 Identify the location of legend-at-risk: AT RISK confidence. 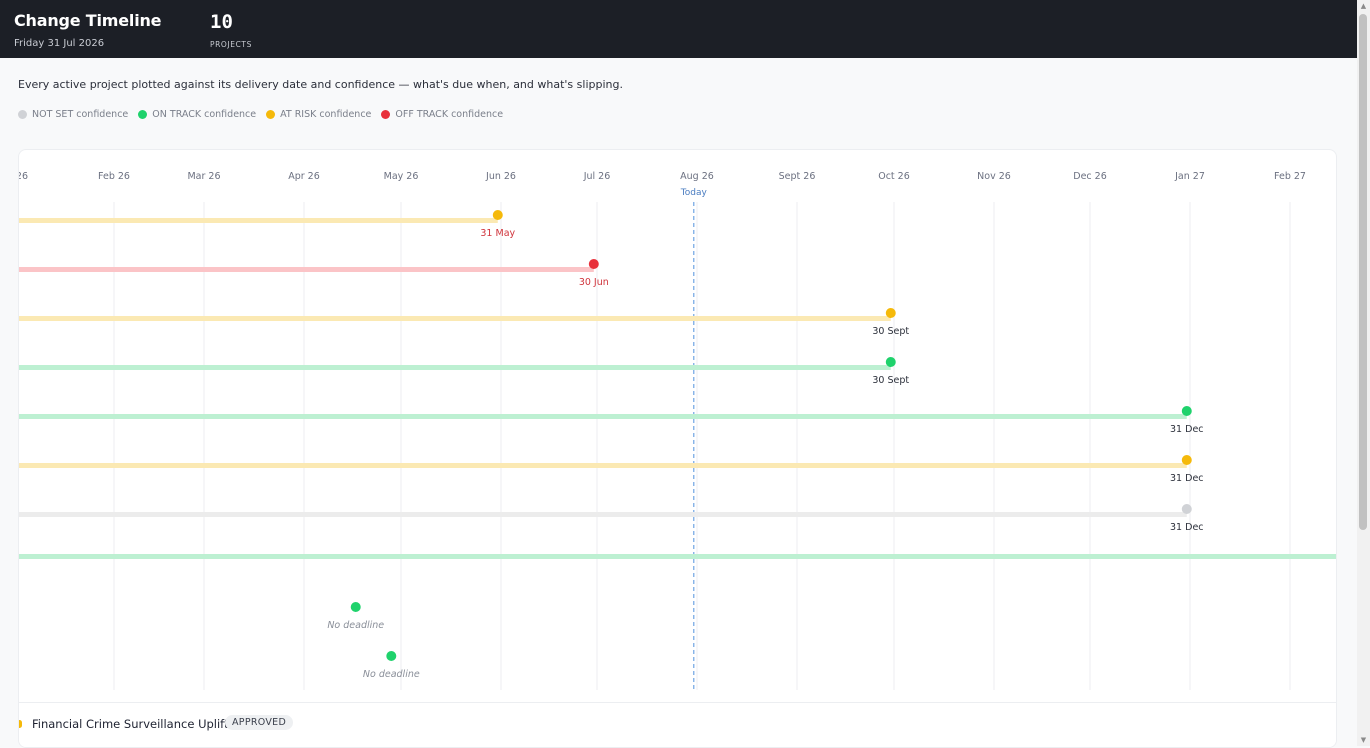
(318, 114).